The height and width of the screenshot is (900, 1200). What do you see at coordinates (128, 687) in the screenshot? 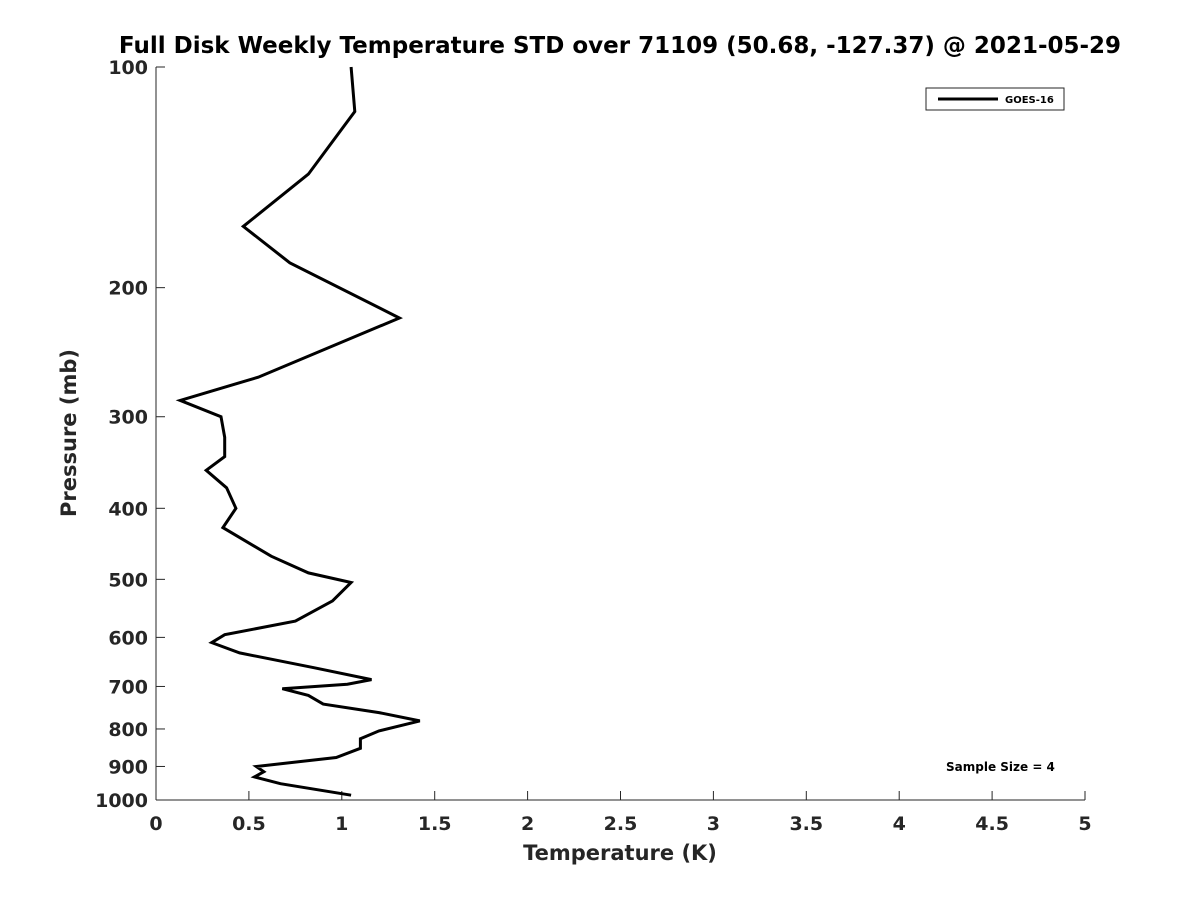
I see `y-tick-label: 700` at bounding box center [128, 687].